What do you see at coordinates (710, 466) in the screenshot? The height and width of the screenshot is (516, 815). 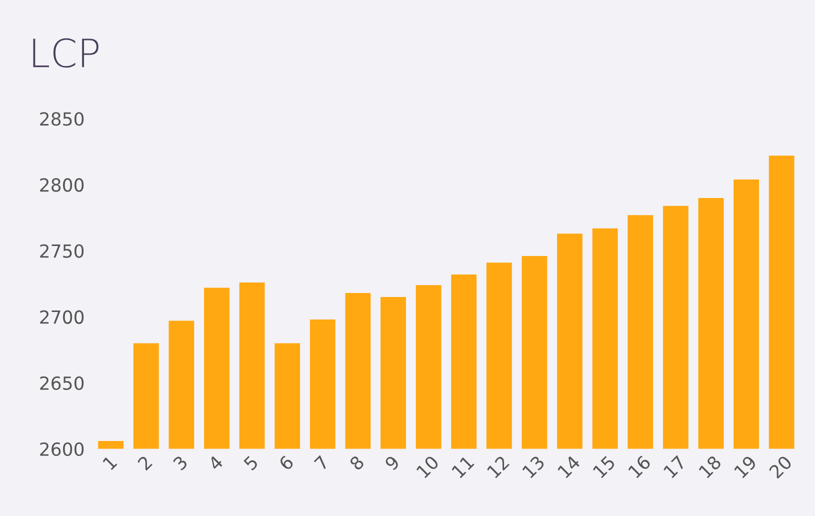 I see `x-tick-label: 18` at bounding box center [710, 466].